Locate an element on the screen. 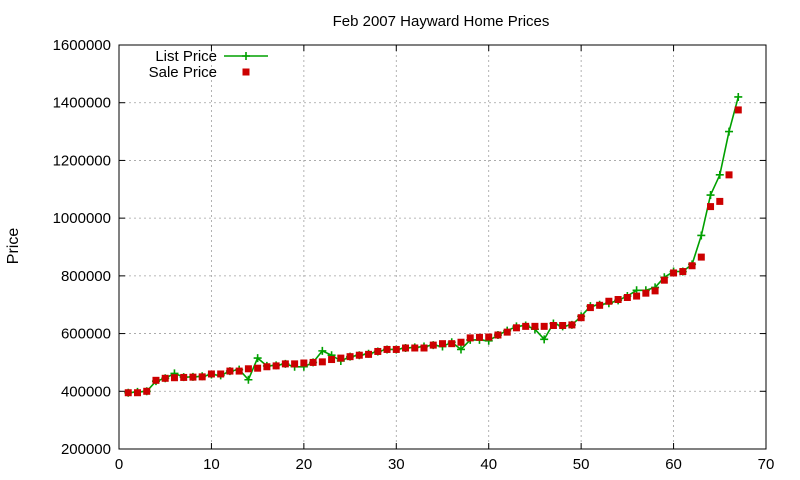  y-axis-label: Price is located at coordinates (13, 246).